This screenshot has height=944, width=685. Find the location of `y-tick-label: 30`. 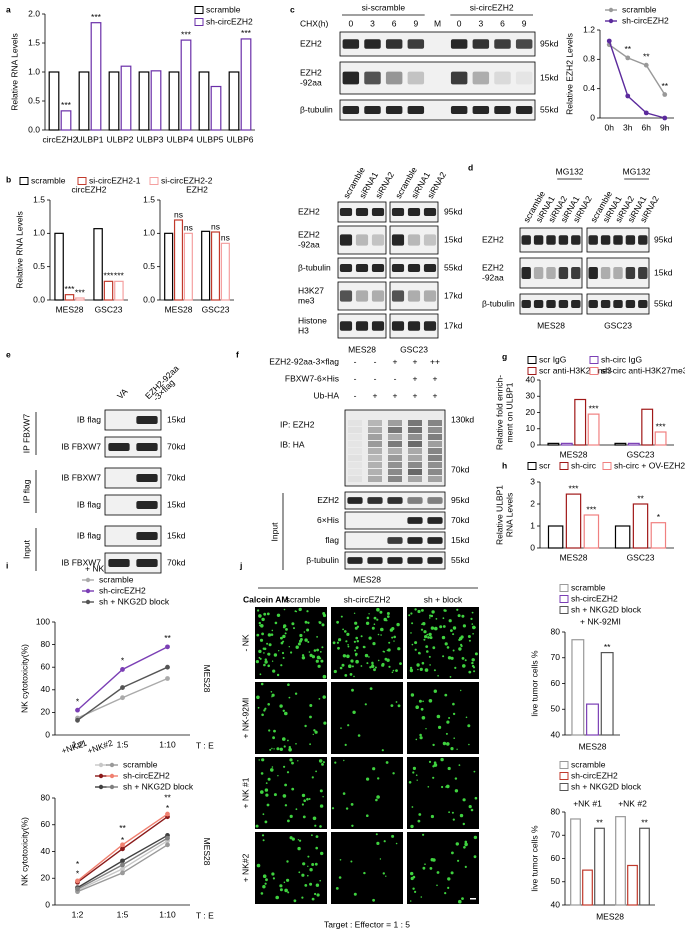

y-tick-label: 30 is located at coordinates (531, 396).